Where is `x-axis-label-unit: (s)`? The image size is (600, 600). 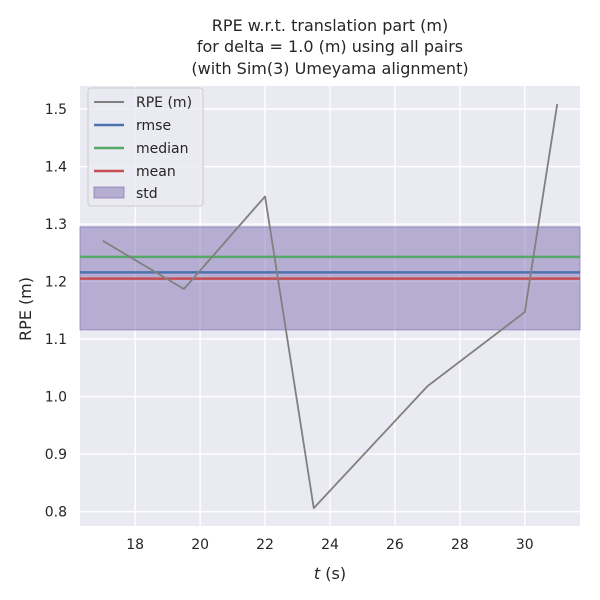
x-axis-label-unit: (s) is located at coordinates (333, 573).